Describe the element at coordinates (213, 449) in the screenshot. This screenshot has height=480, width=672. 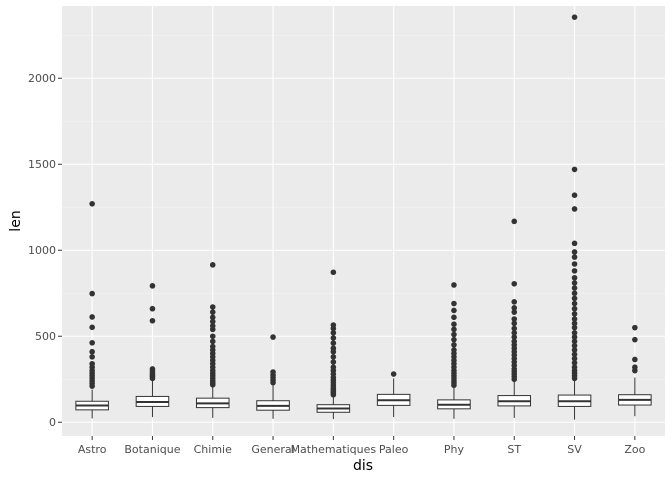
I see `x-tick-label: Chimie` at that location.